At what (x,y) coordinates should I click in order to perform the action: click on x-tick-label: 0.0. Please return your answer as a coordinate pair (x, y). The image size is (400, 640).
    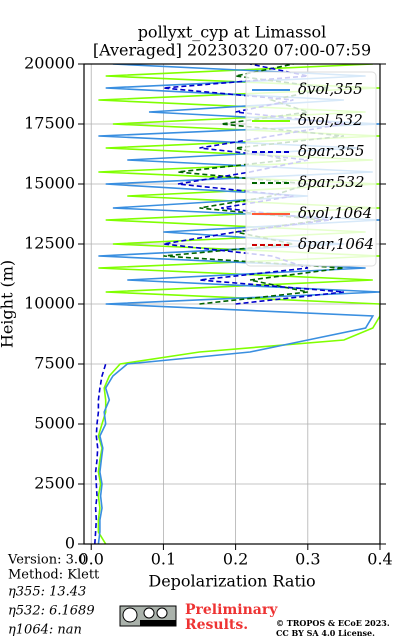
    Looking at the image, I should click on (90, 559).